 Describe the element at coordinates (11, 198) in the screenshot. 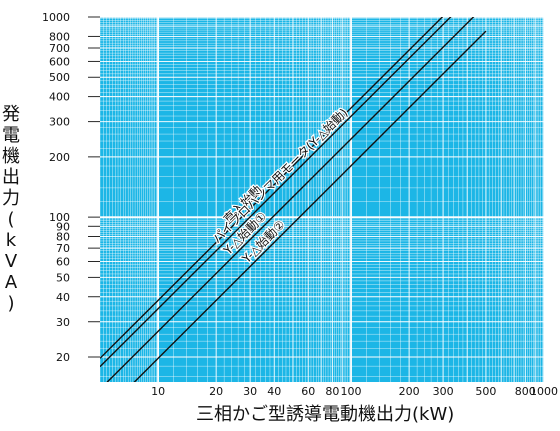

I see `y-axis-label-char: 力` at that location.